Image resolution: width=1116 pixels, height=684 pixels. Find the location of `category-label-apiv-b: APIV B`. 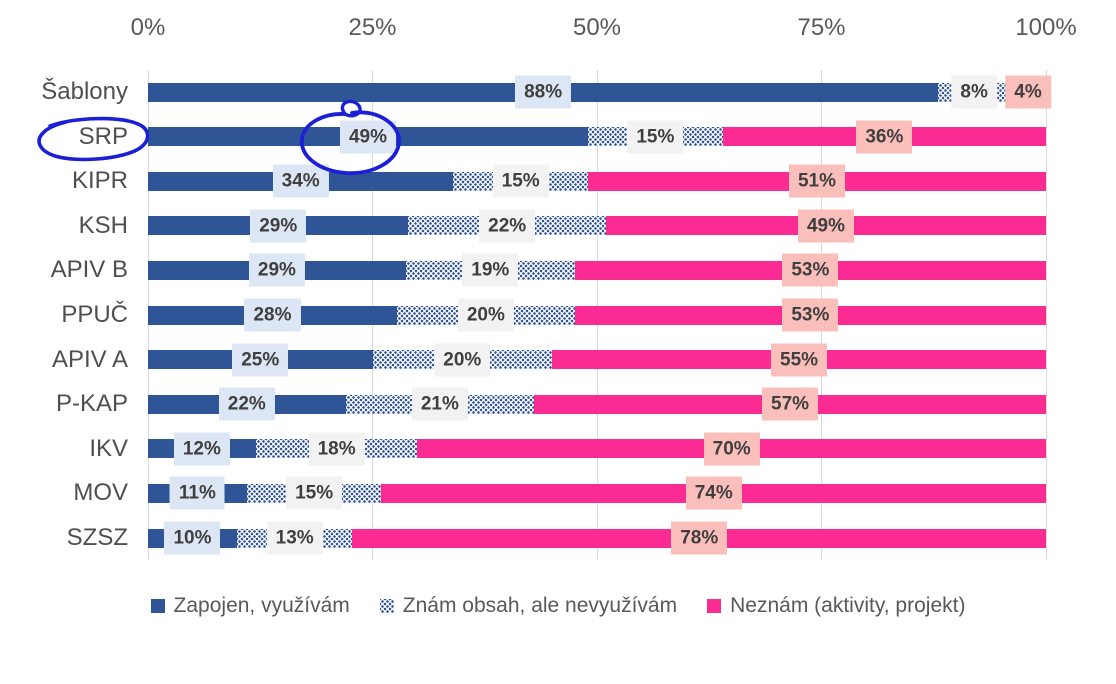

category-label-apiv-b: APIV B is located at coordinates (89, 270).